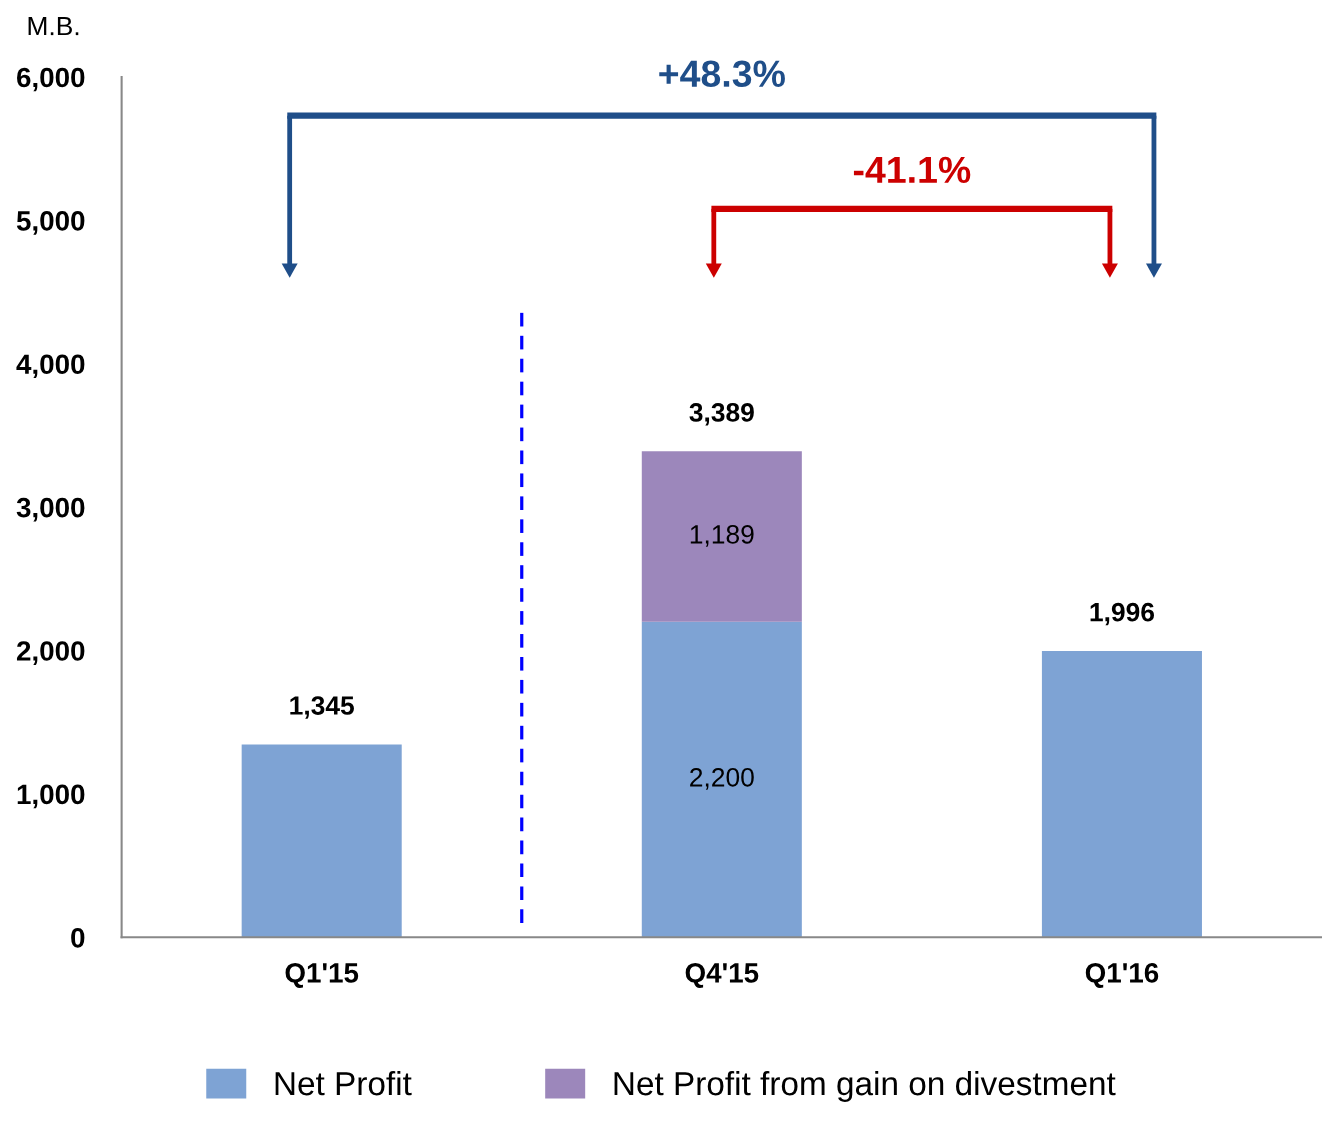 This screenshot has height=1132, width=1322. I want to click on data-label: 2,200, so click(722, 778).